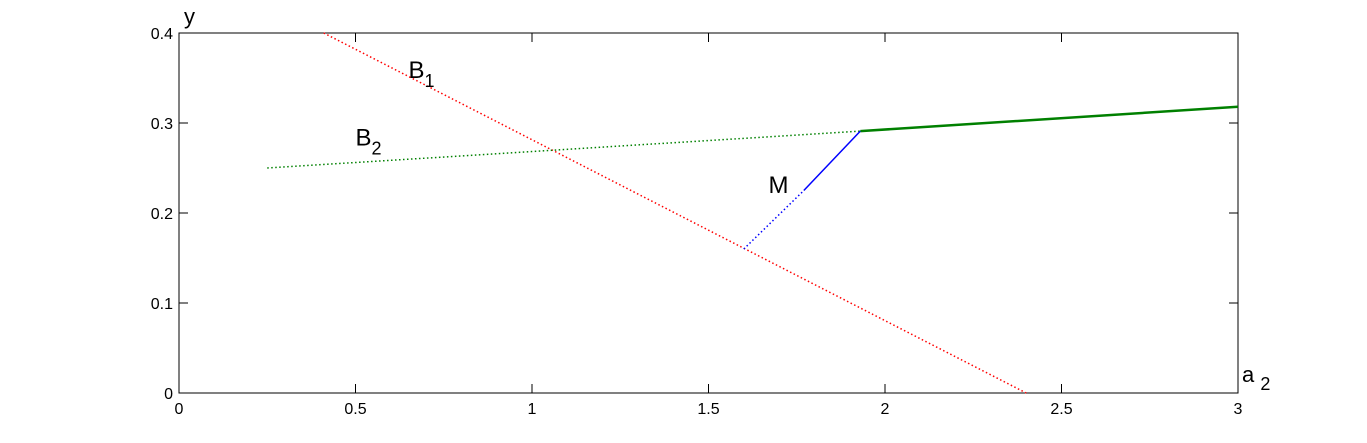 This screenshot has height=443, width=1367. I want to click on y-tick-label: 0.3, so click(162, 124).